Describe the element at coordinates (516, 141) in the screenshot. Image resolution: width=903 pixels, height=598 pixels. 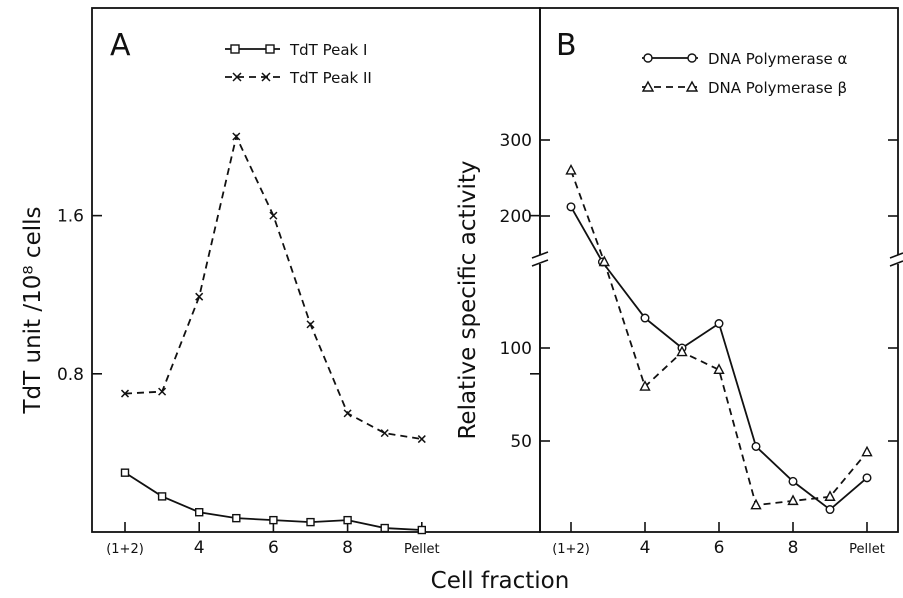
I see `y-tick-label: 300` at that location.